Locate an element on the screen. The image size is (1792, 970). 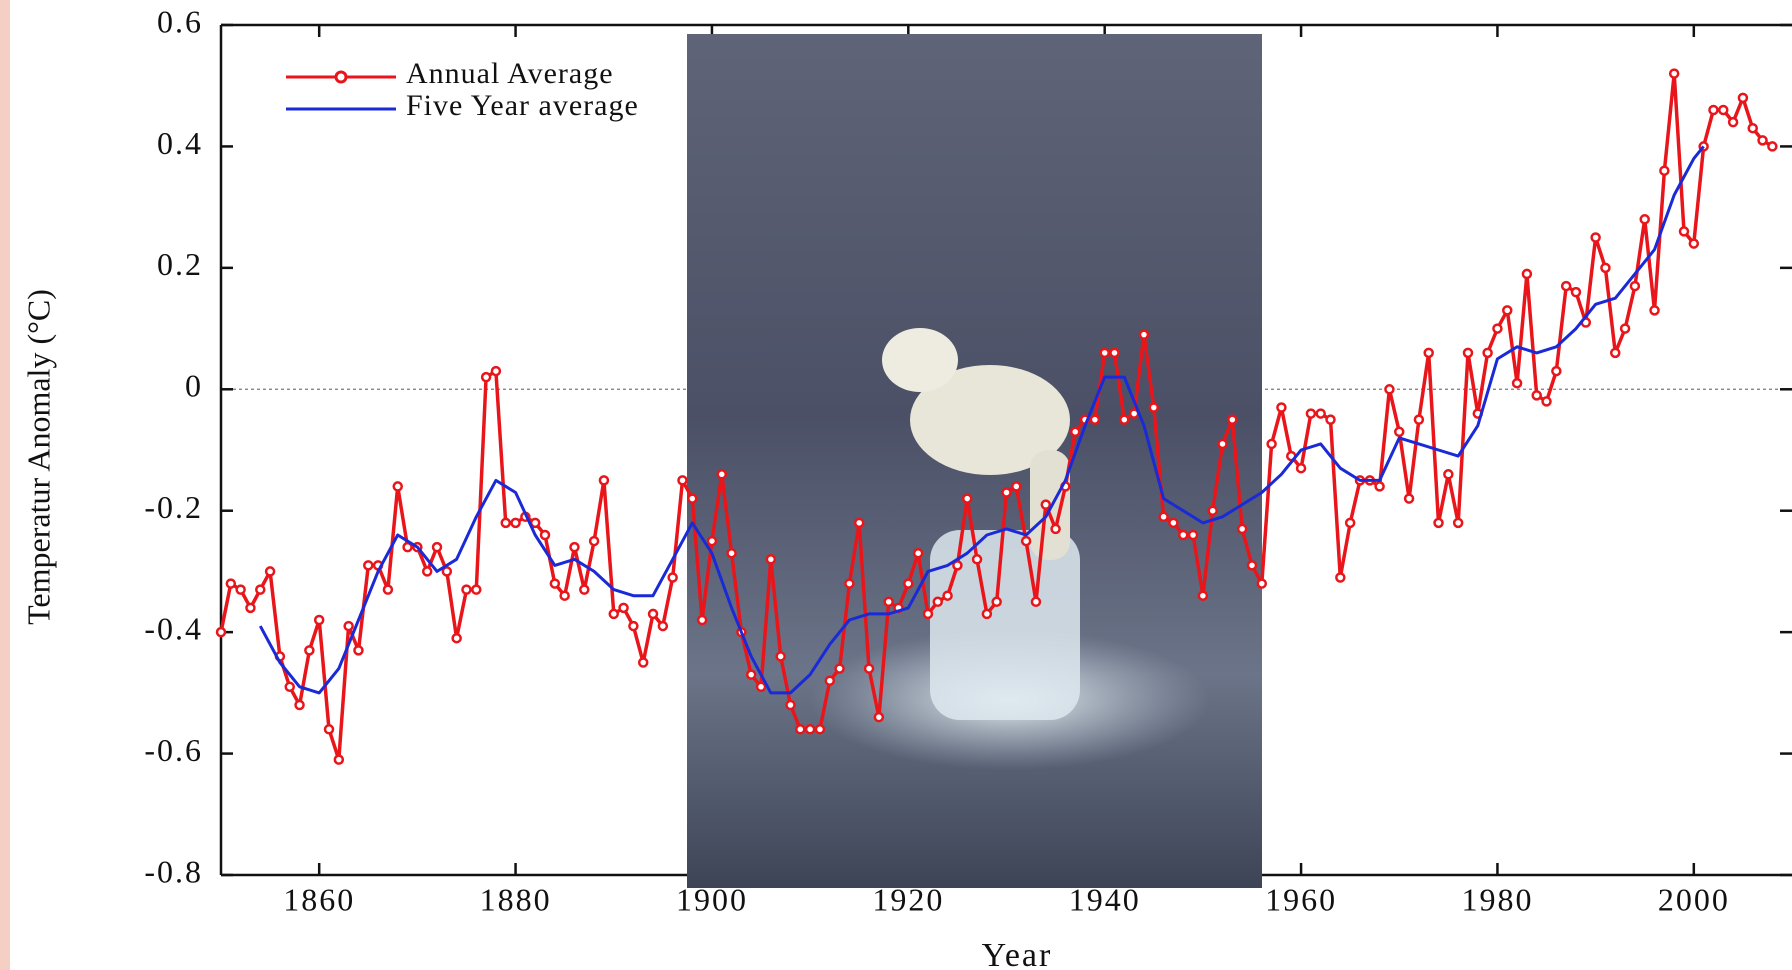
y-tick-label: 0.6 is located at coordinates (180, 21).